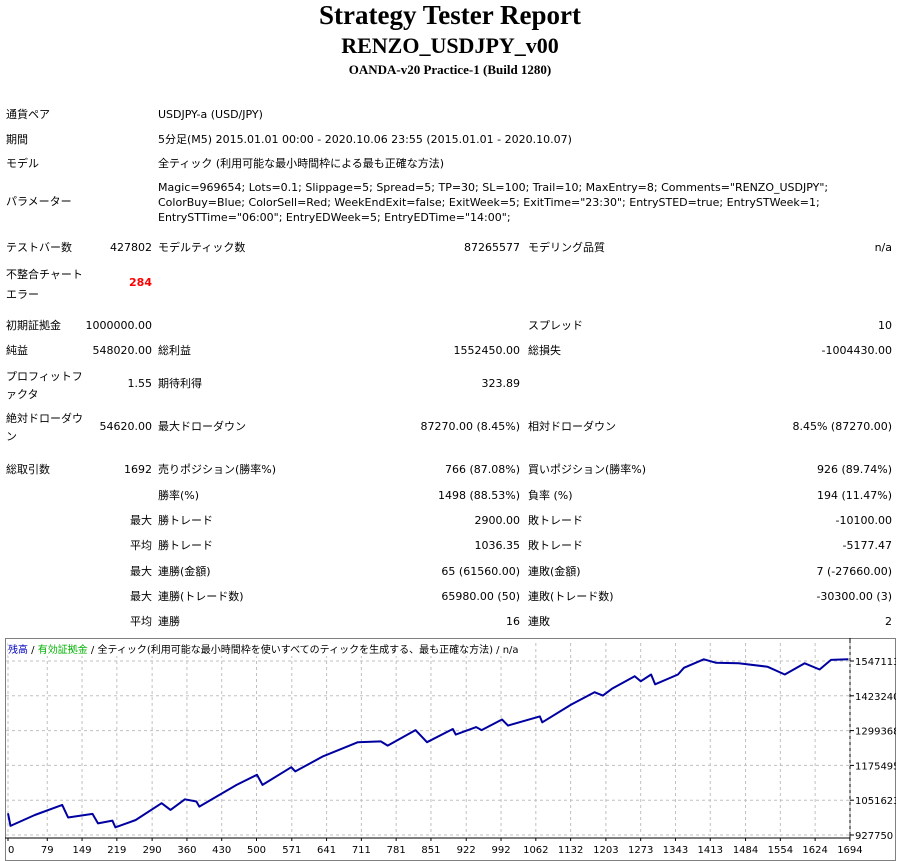  Describe the element at coordinates (39, 201) in the screenshot. I see `label: パラメーター` at that location.